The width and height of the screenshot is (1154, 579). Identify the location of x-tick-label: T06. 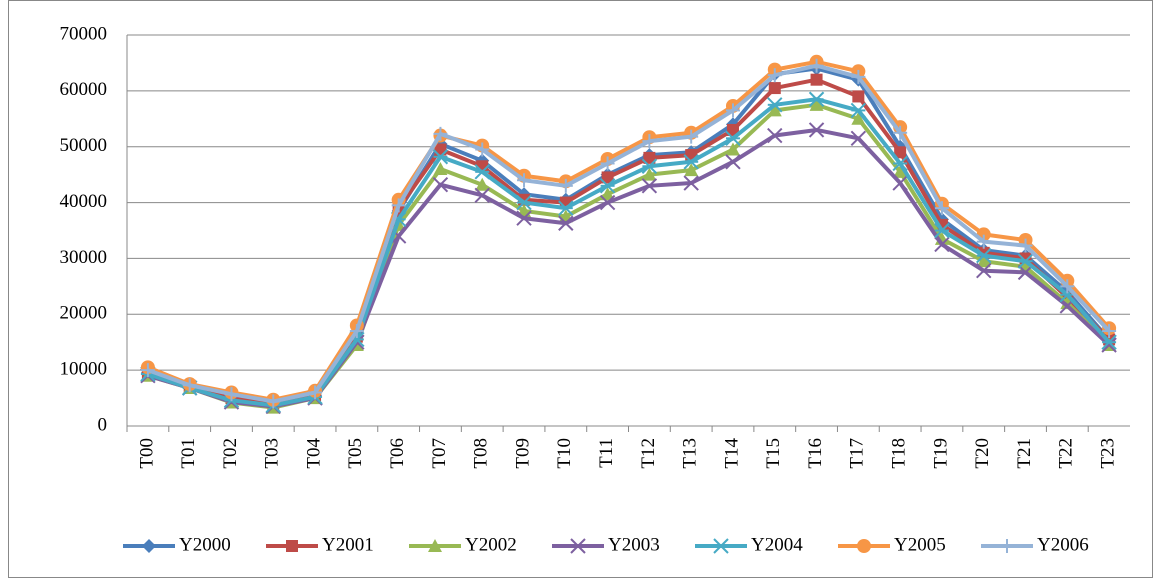
(397, 453).